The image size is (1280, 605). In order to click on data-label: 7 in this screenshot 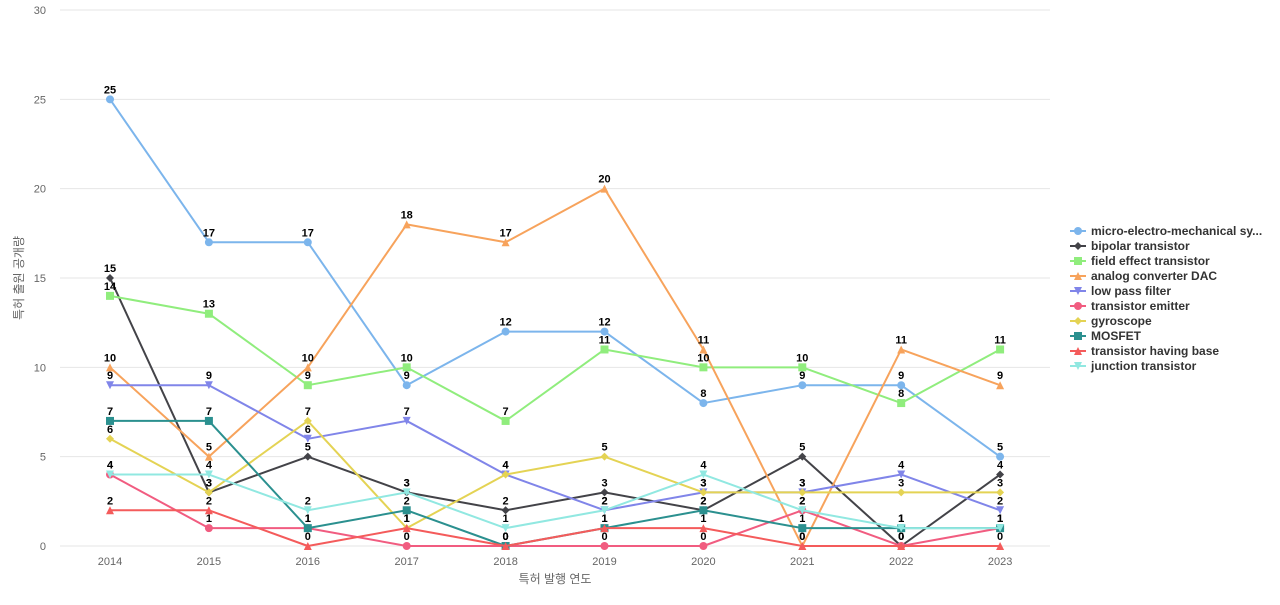, I will do `click(110, 412)`.